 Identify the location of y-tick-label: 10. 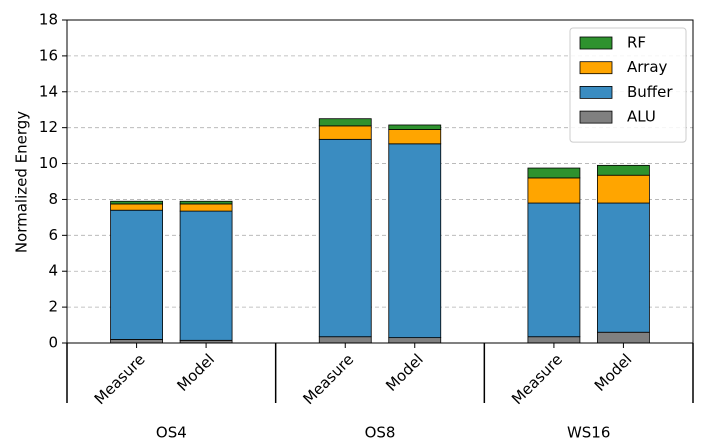
(48, 163).